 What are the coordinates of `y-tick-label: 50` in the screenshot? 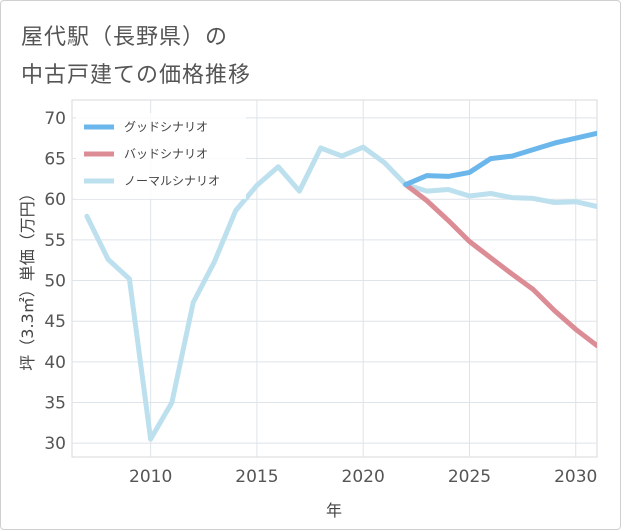 It's located at (55, 282).